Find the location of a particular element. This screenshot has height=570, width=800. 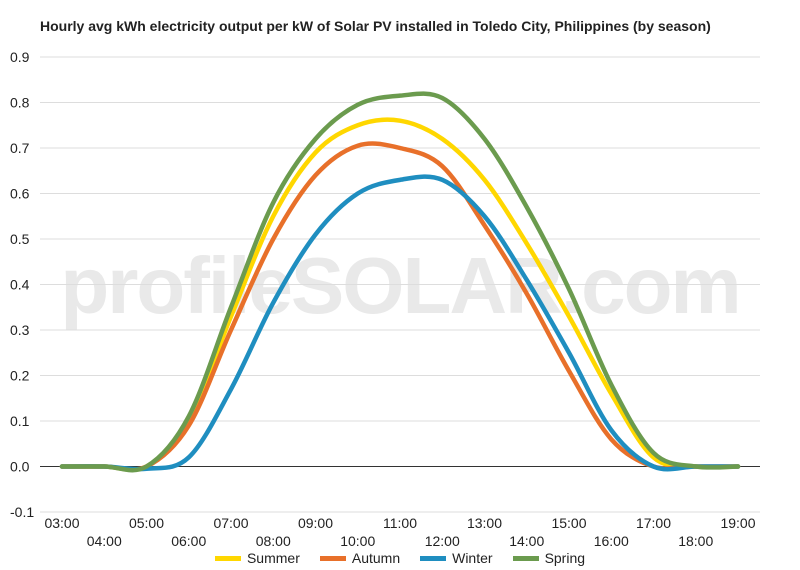

x-tick-label: 07:00 is located at coordinates (230, 523).